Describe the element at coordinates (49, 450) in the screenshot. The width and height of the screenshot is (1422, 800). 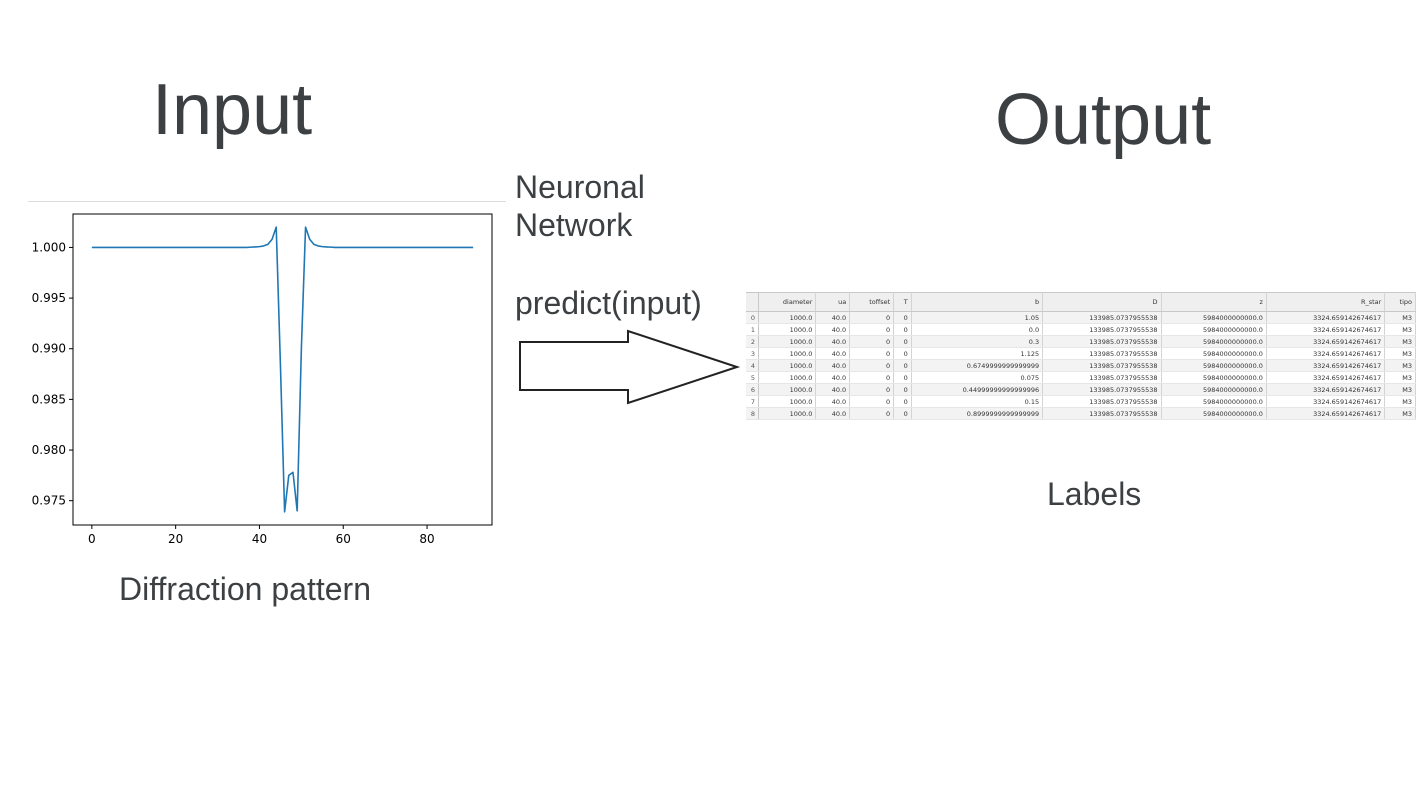
I see `y-tick-label: 0.980` at that location.